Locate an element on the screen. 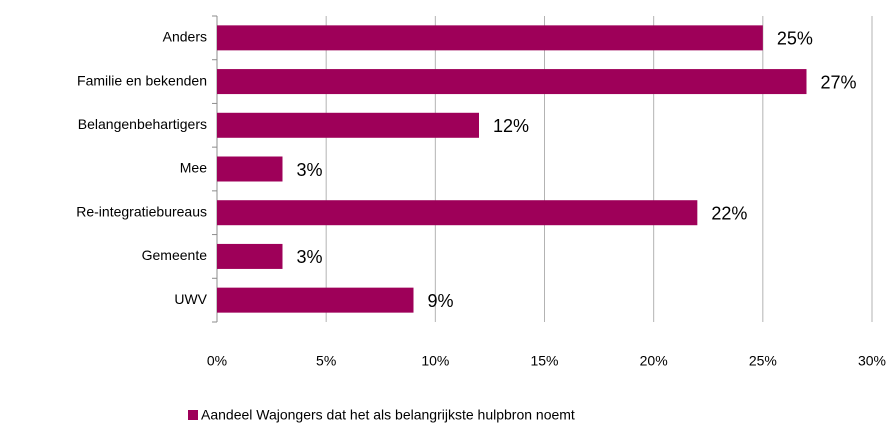  y-tick-label: Anders is located at coordinates (185, 37).